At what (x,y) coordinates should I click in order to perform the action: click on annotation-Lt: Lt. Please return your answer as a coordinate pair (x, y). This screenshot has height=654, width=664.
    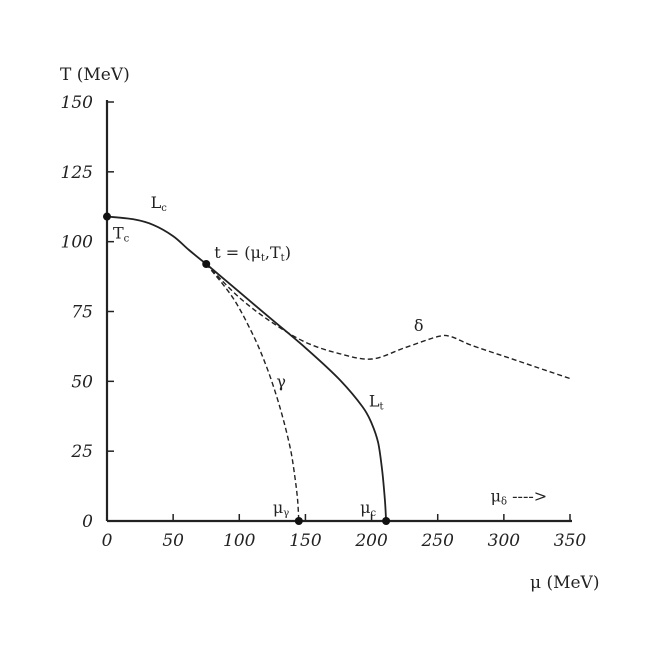
    Looking at the image, I should click on (376, 401).